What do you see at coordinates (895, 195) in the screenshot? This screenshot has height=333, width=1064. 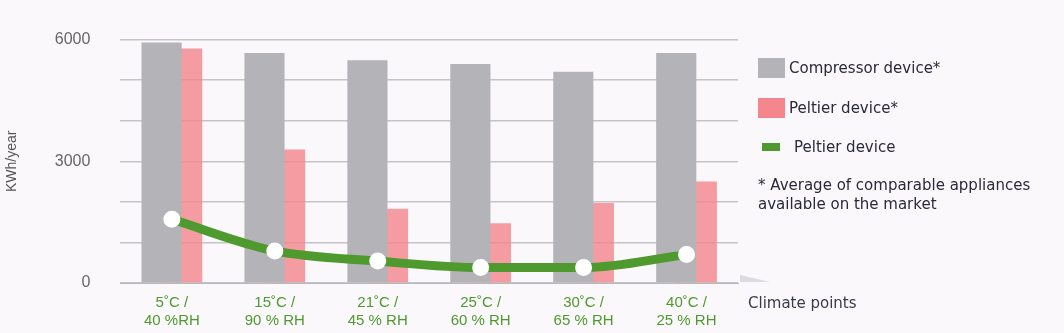 I see `text: * Average of comparable appliances available on the market` at bounding box center [895, 195].